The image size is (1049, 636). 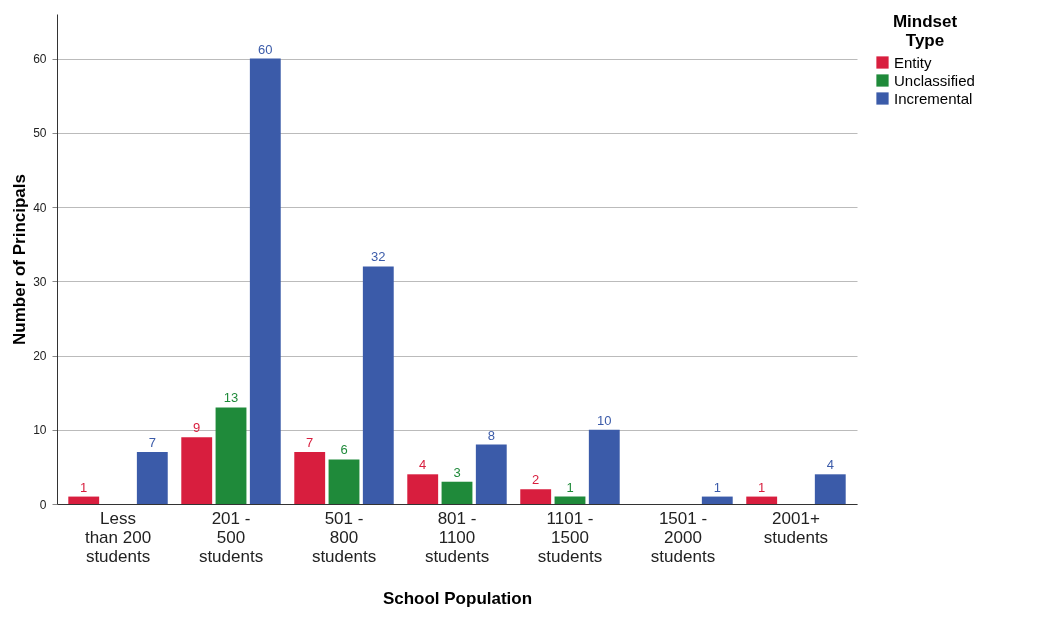 What do you see at coordinates (536, 480) in the screenshot?
I see `data-label: 2` at bounding box center [536, 480].